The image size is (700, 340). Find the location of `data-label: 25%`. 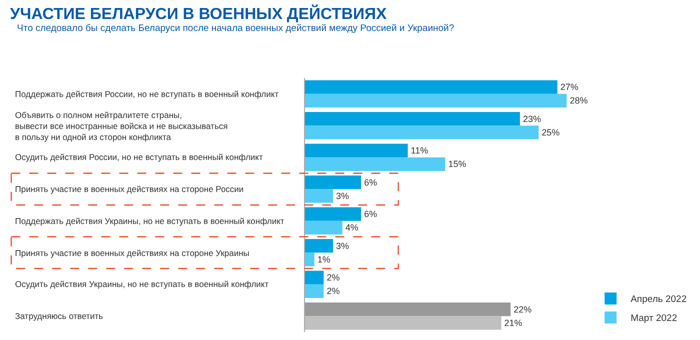

data-label: 25% is located at coordinates (551, 132).